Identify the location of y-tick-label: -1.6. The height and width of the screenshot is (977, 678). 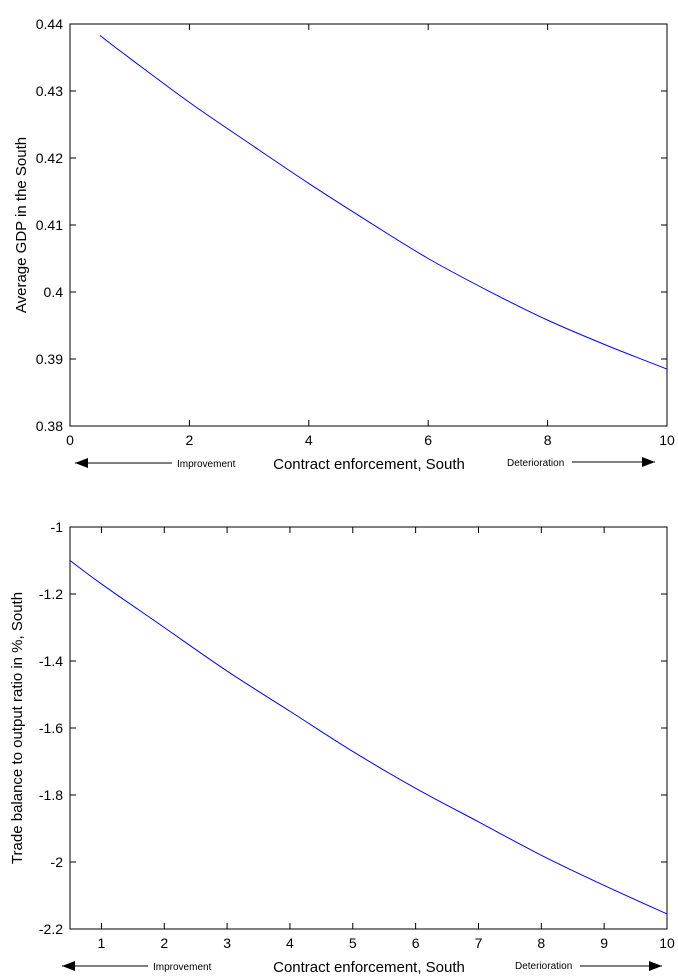
(51, 728).